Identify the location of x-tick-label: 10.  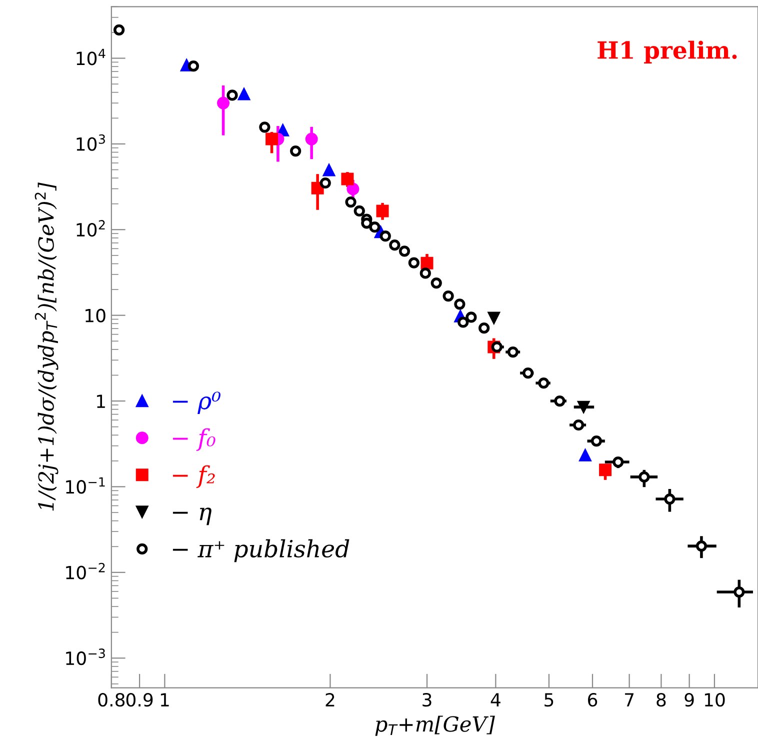
(714, 699).